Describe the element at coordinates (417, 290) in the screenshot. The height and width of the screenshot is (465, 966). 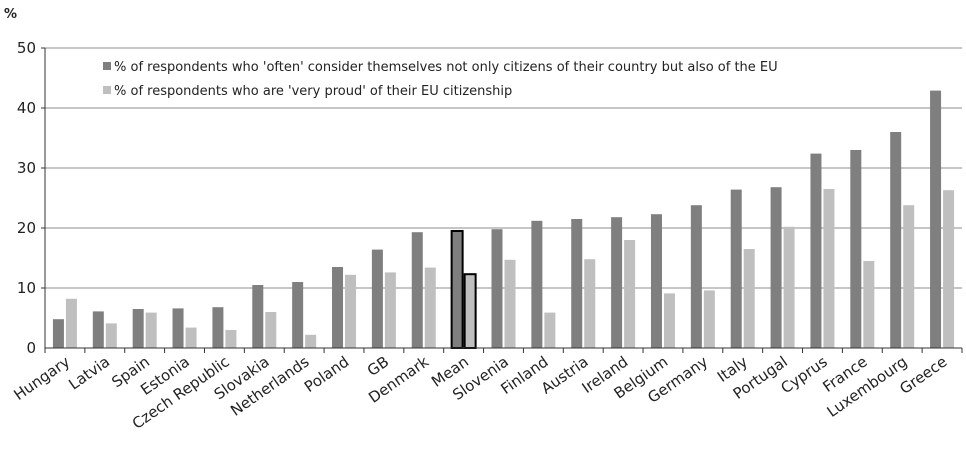
I see `bar-often-denmark` at that location.